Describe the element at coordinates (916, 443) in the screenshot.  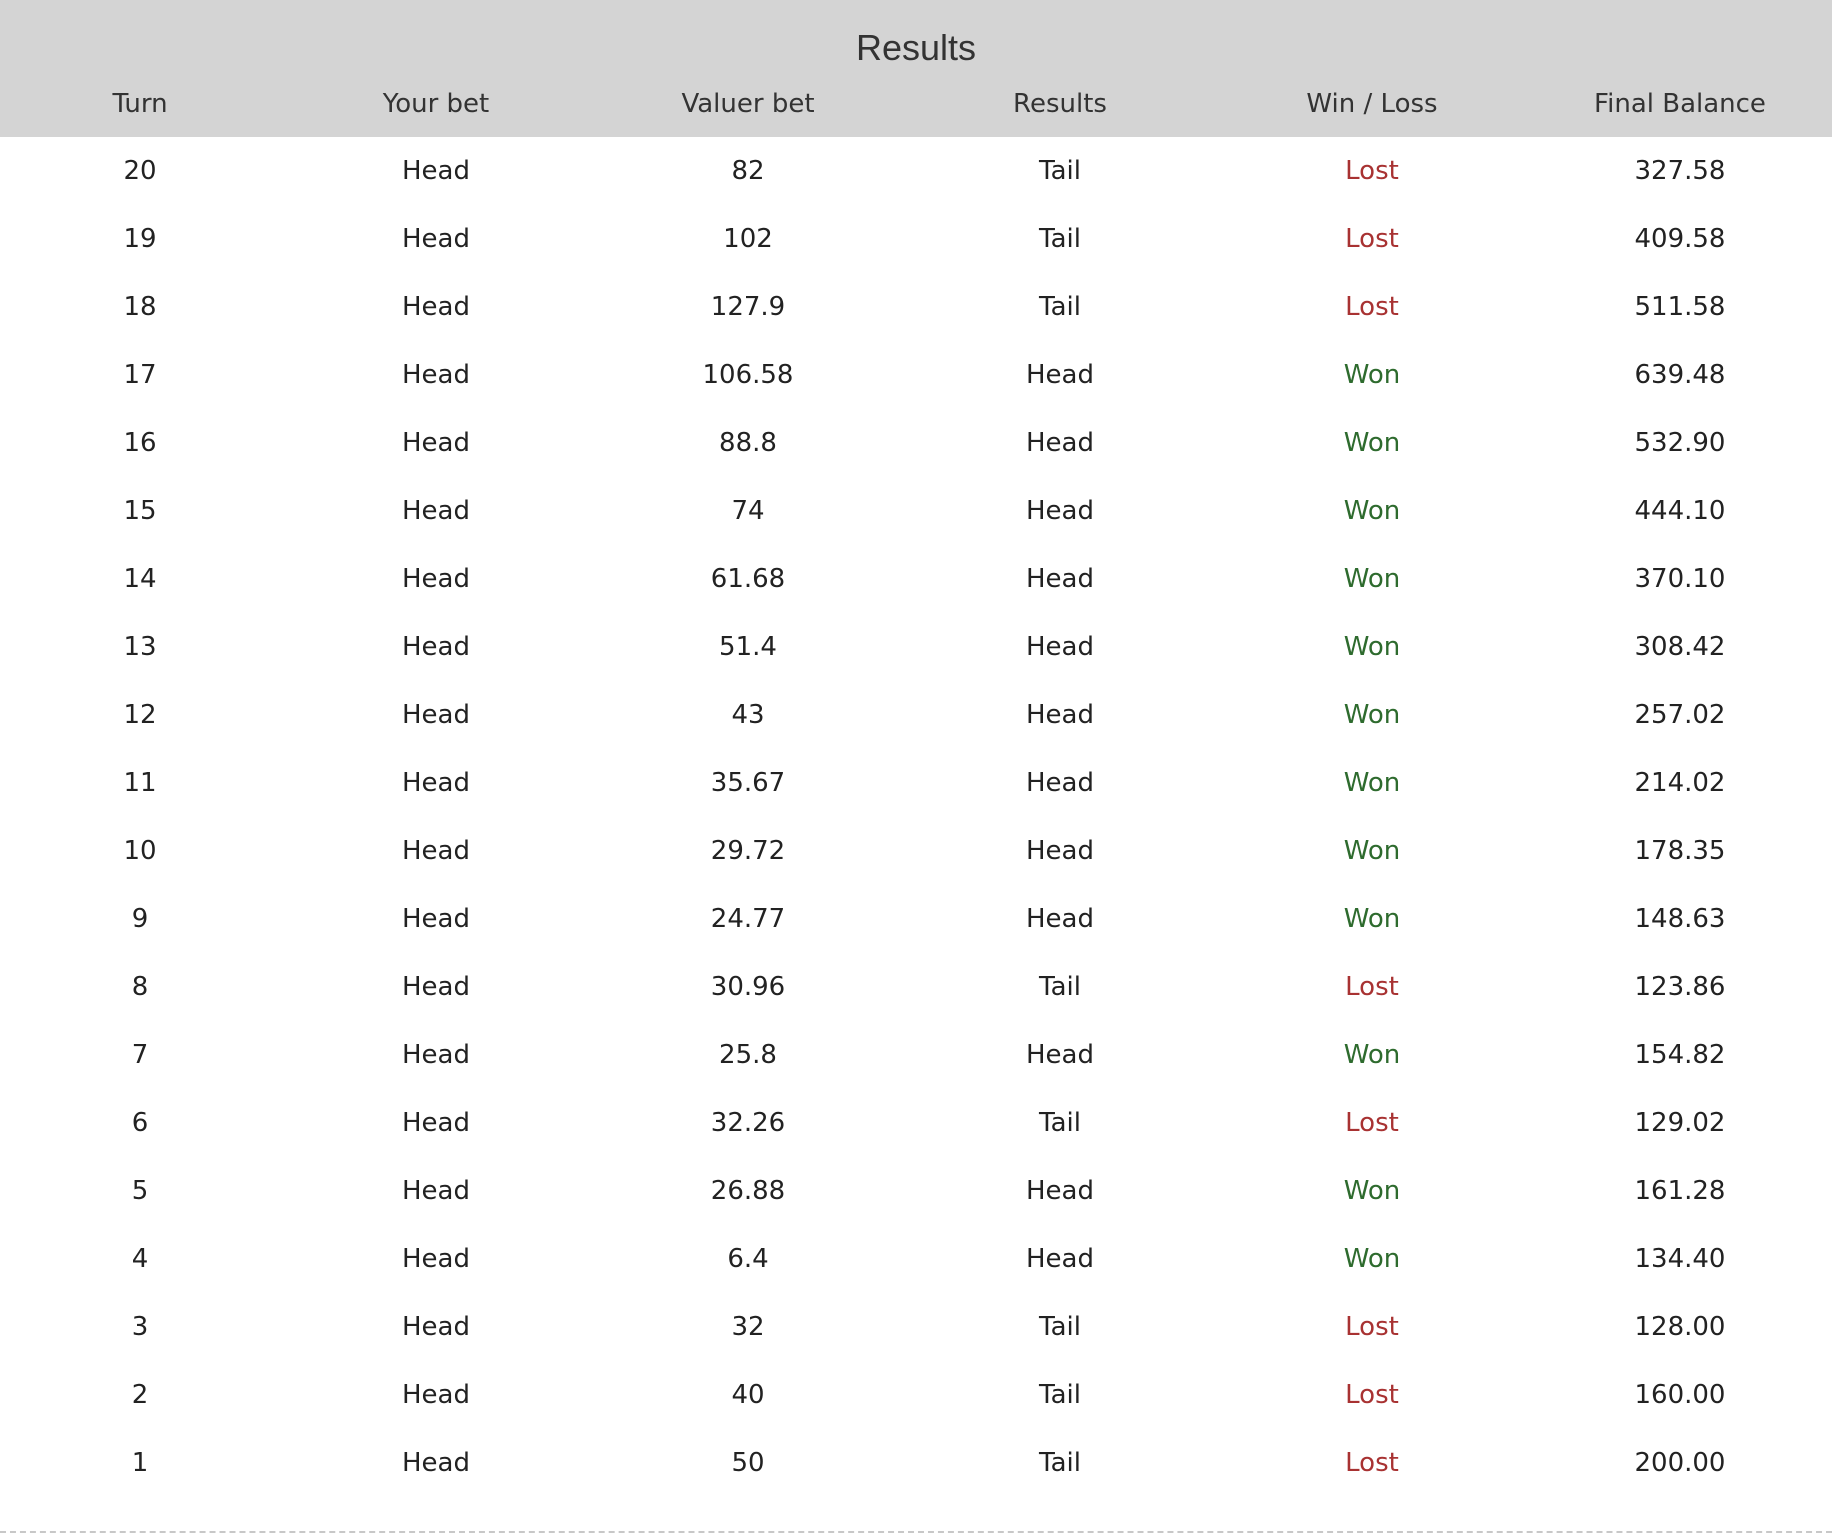
I see `table-row: 16 Head 88.8 Head Won 532.90` at that location.